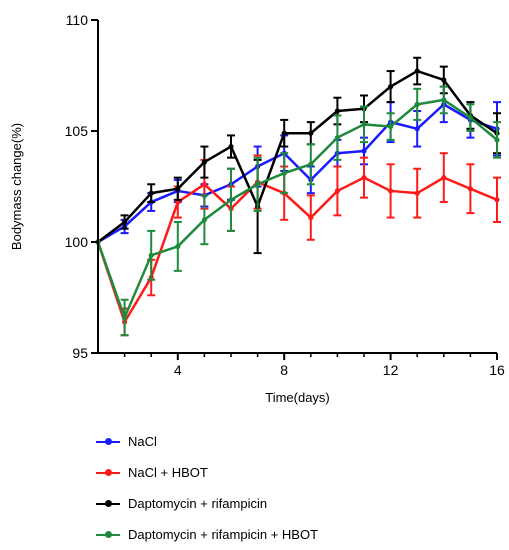 The height and width of the screenshot is (550, 509). I want to click on legend-item: NaCl + HBOT, so click(297, 472).